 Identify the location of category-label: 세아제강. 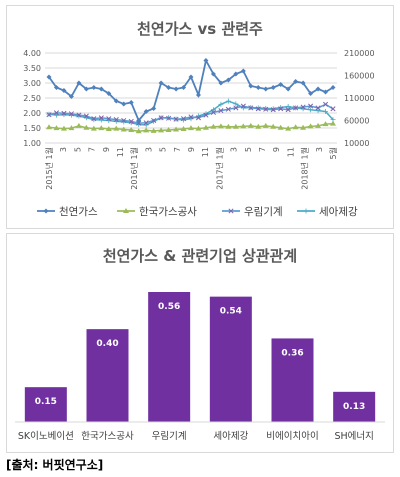
(230, 436).